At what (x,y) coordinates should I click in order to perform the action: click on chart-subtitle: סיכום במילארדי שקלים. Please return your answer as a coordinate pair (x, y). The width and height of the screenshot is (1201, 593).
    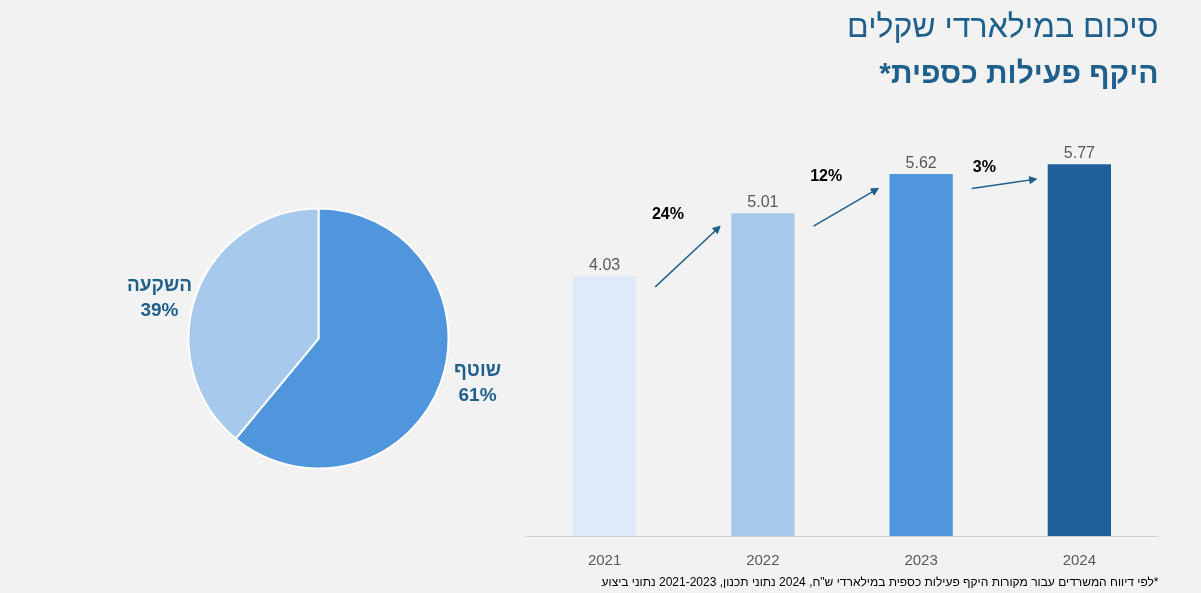
    Looking at the image, I should click on (1003, 25).